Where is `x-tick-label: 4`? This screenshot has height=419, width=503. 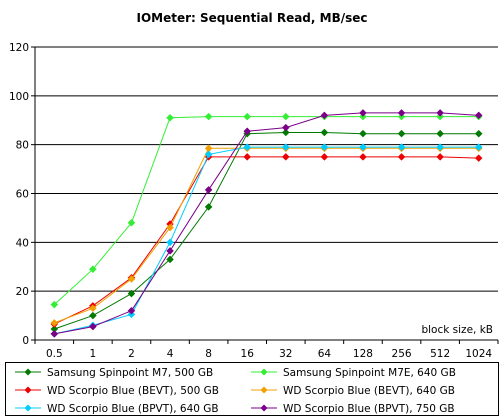 x-tick-label: 4 is located at coordinates (170, 354).